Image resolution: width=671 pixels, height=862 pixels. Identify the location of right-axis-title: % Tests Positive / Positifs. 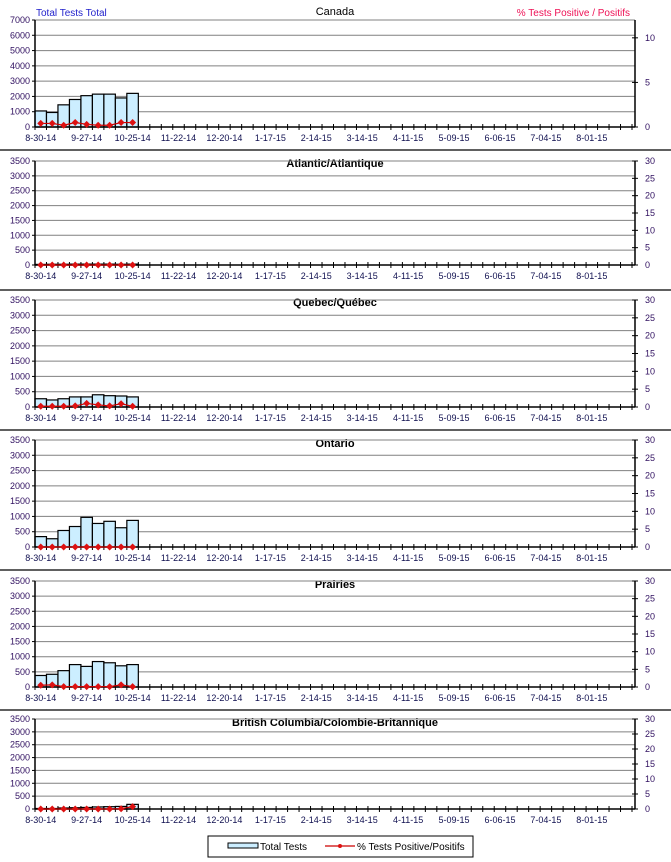
(573, 13).